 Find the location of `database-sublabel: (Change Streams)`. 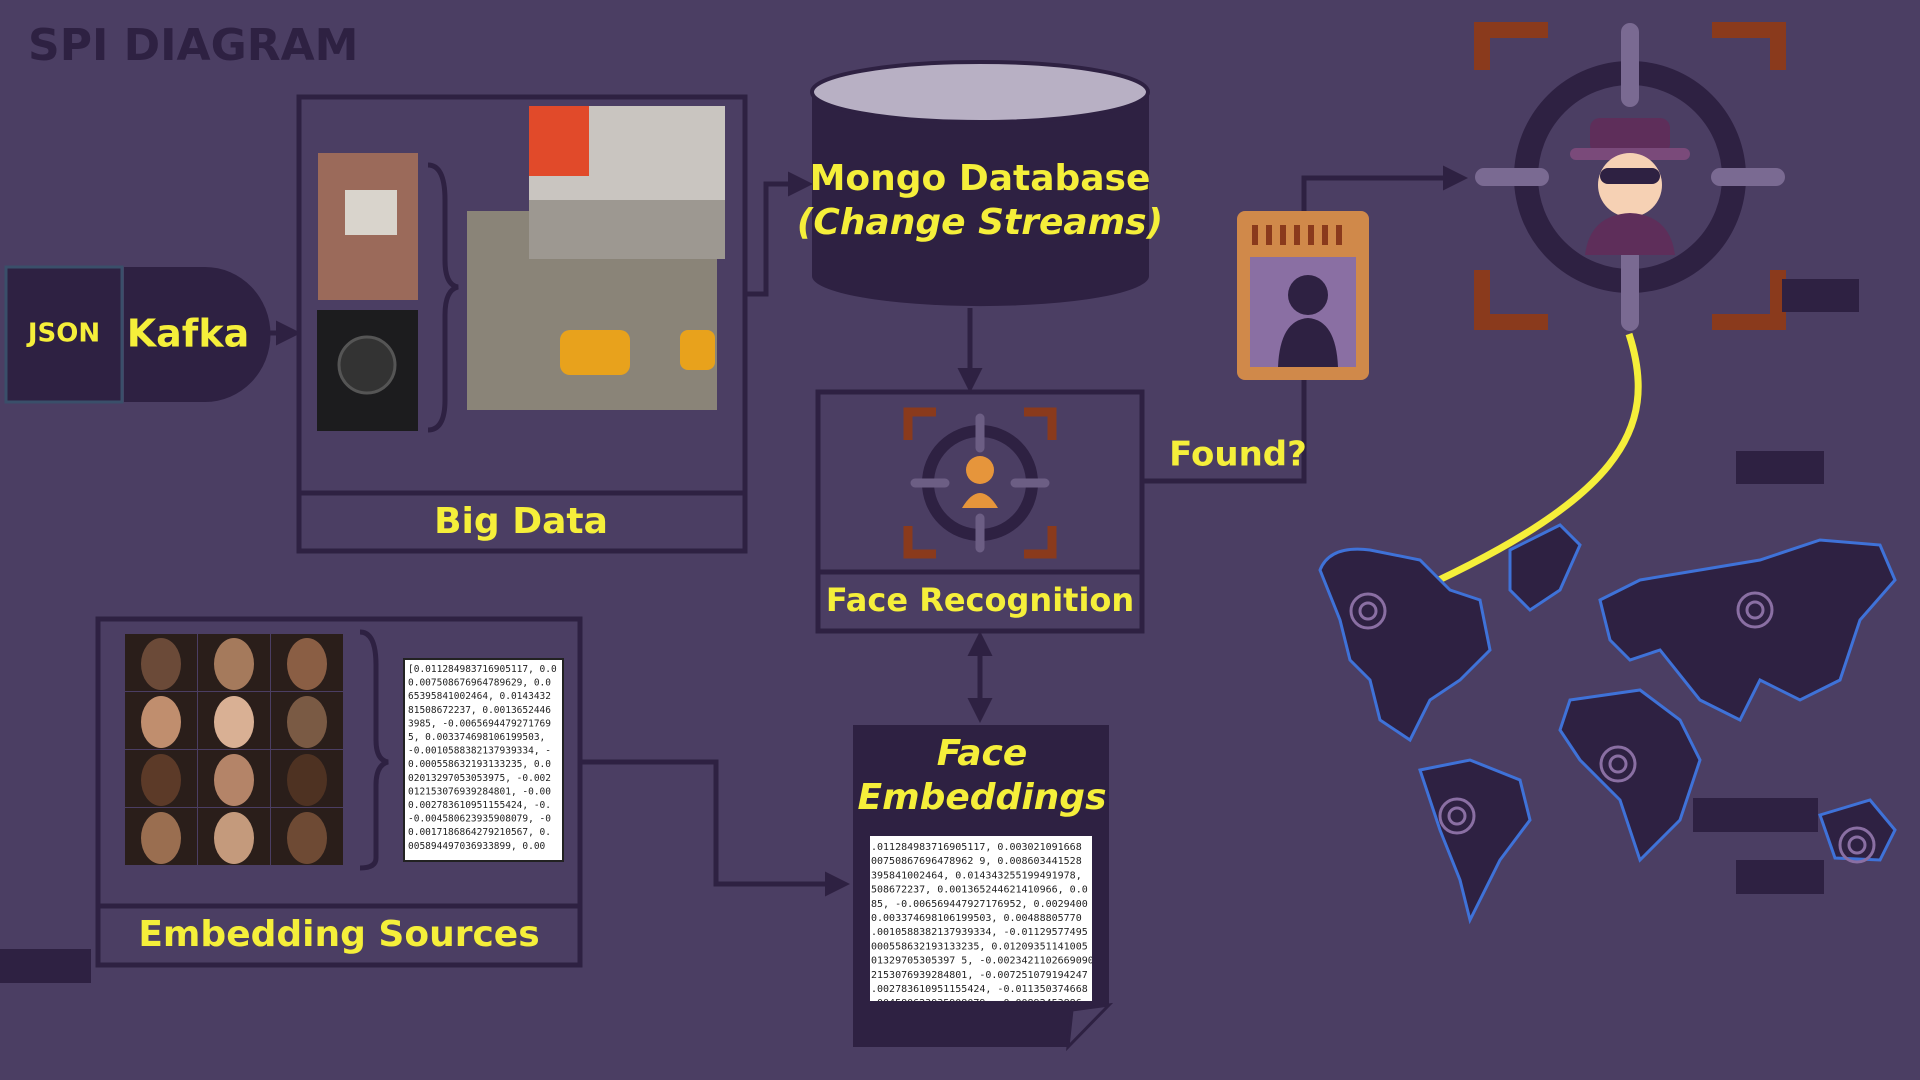

database-sublabel: (Change Streams) is located at coordinates (980, 222).